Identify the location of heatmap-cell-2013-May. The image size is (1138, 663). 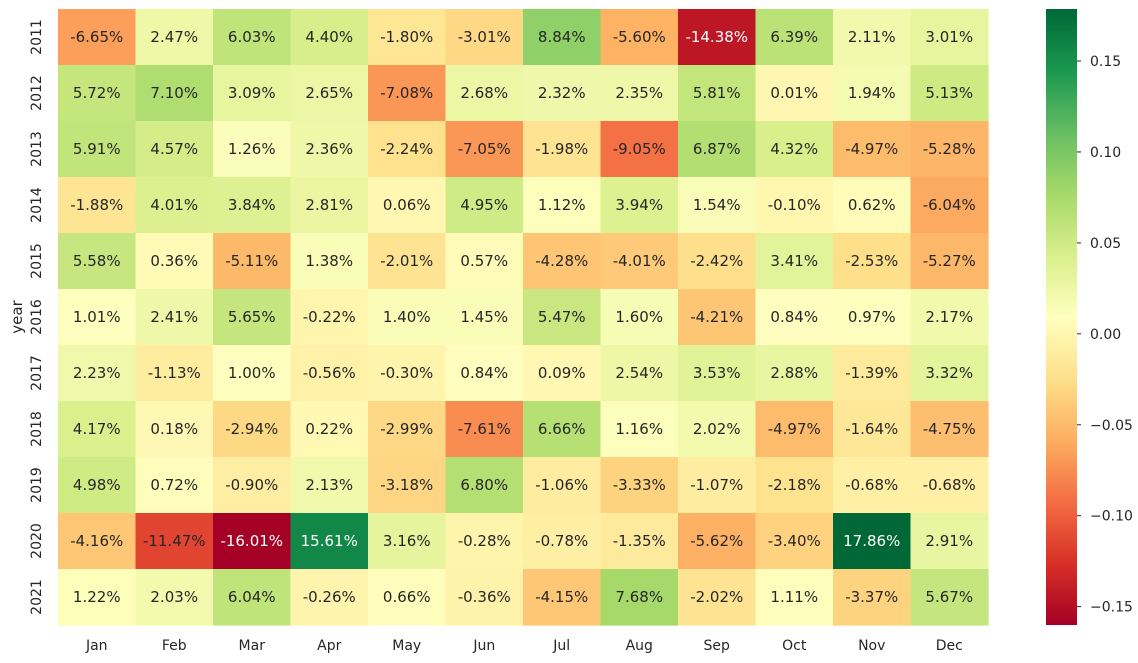
(407, 149).